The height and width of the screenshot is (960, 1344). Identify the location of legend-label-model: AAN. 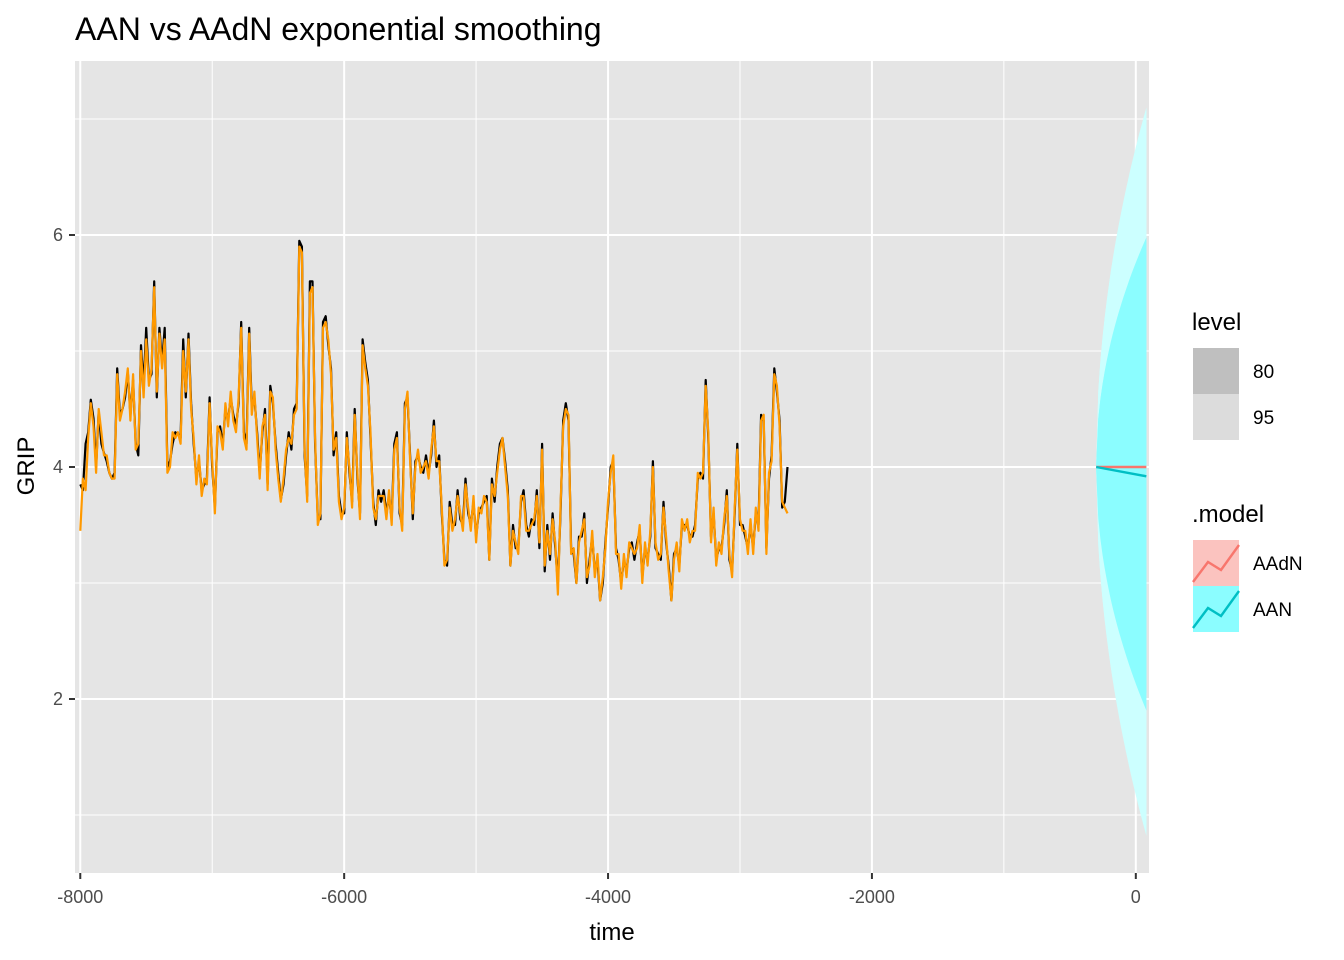
(1272, 610).